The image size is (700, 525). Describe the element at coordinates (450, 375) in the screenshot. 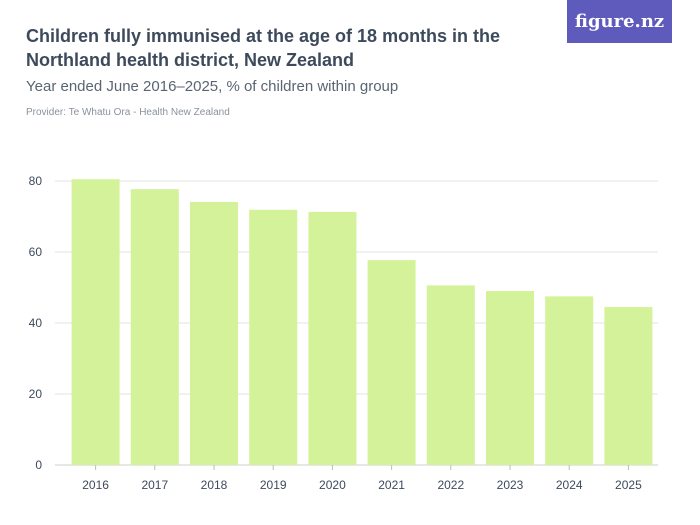

I see `bar-2022` at that location.